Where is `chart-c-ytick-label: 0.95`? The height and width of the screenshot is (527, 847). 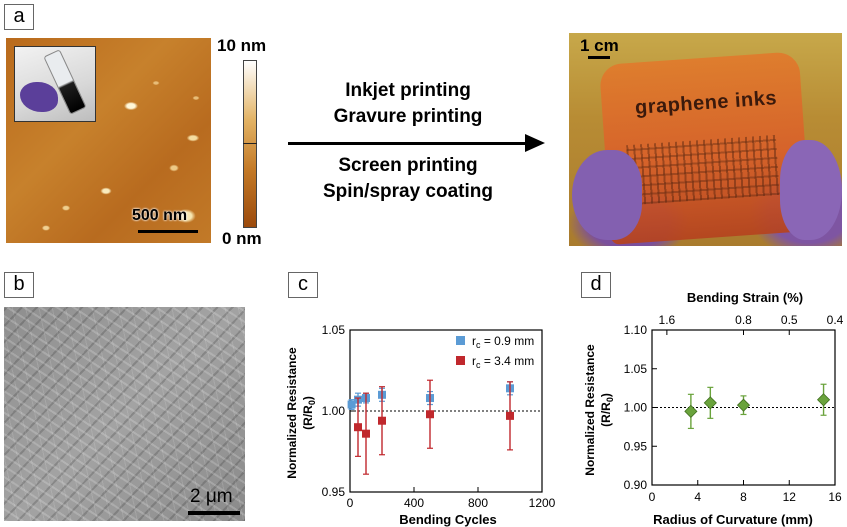
chart-c-ytick-label: 0.95 is located at coordinates (334, 492).